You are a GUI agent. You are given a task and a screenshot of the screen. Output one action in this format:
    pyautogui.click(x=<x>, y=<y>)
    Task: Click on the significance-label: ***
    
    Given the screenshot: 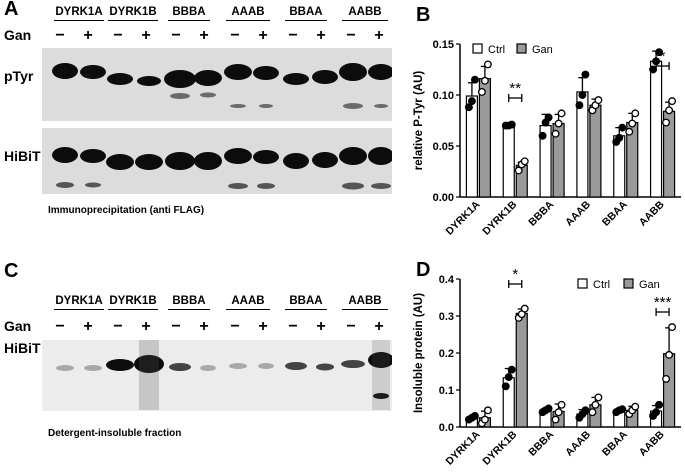 What is the action you would take?
    pyautogui.click(x=663, y=302)
    